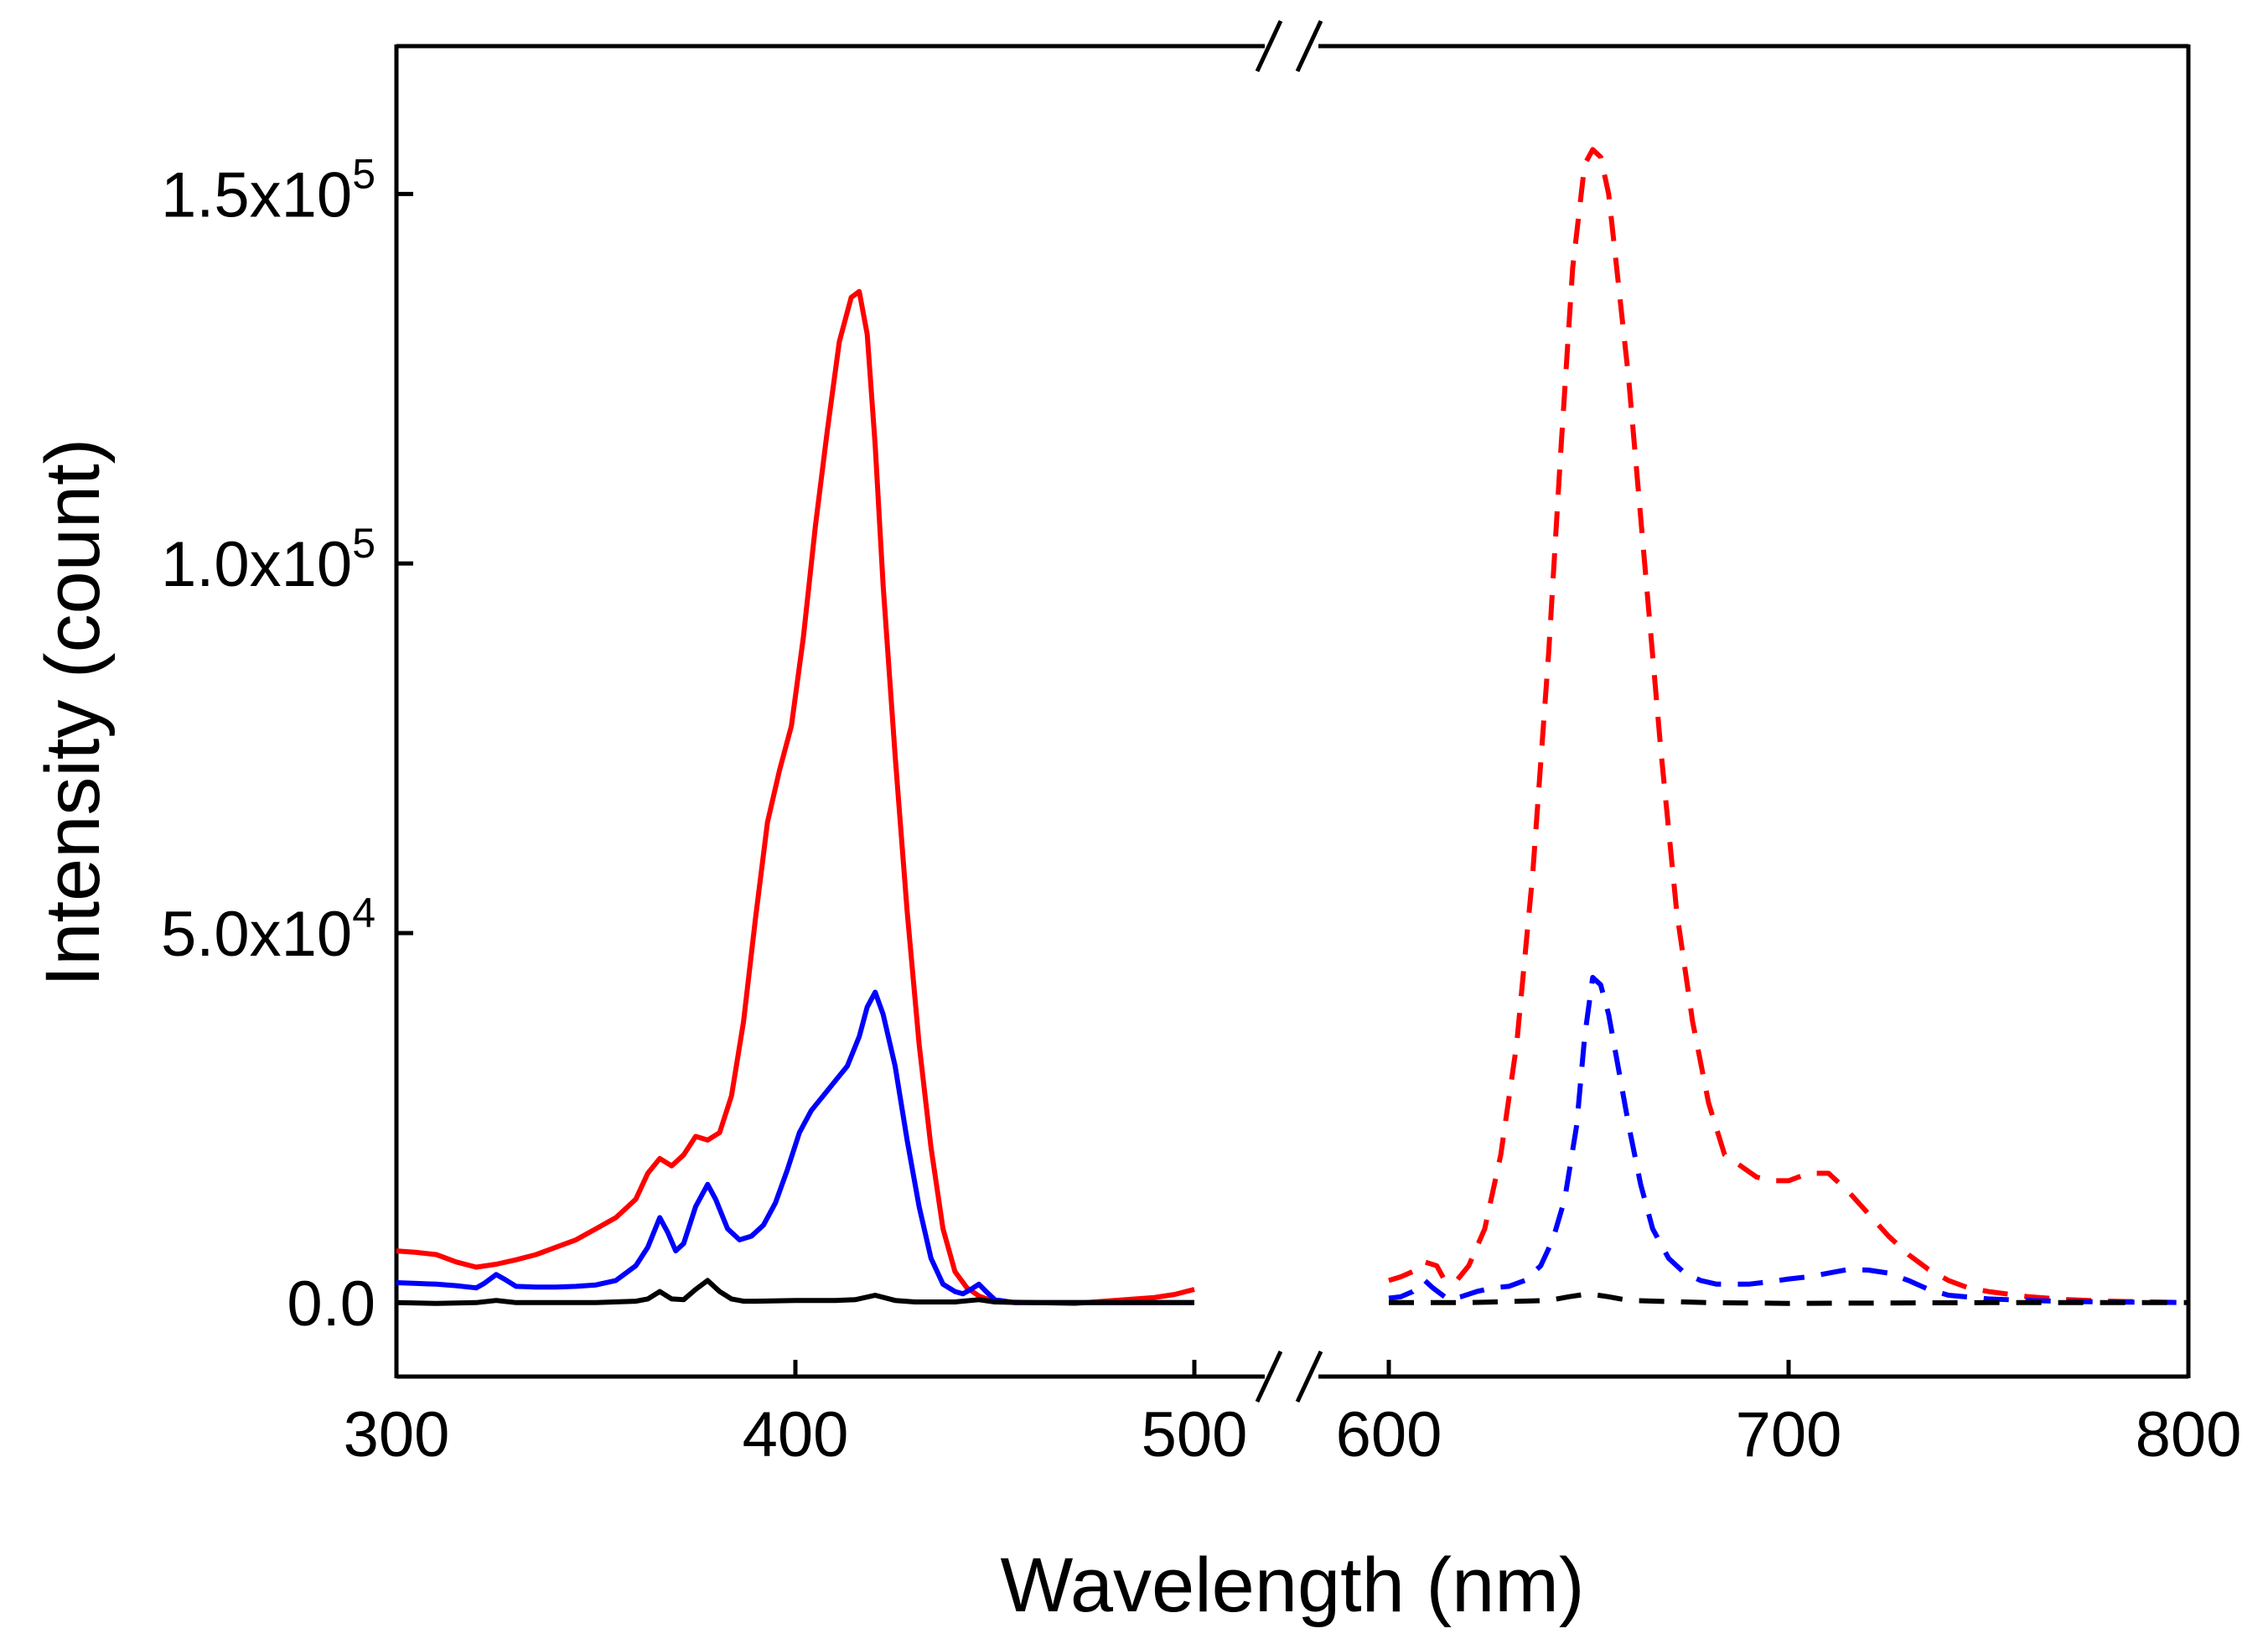 This screenshot has height=1644, width=2268. Describe the element at coordinates (796, 1434) in the screenshot. I see `x-tick-label: 400` at that location.